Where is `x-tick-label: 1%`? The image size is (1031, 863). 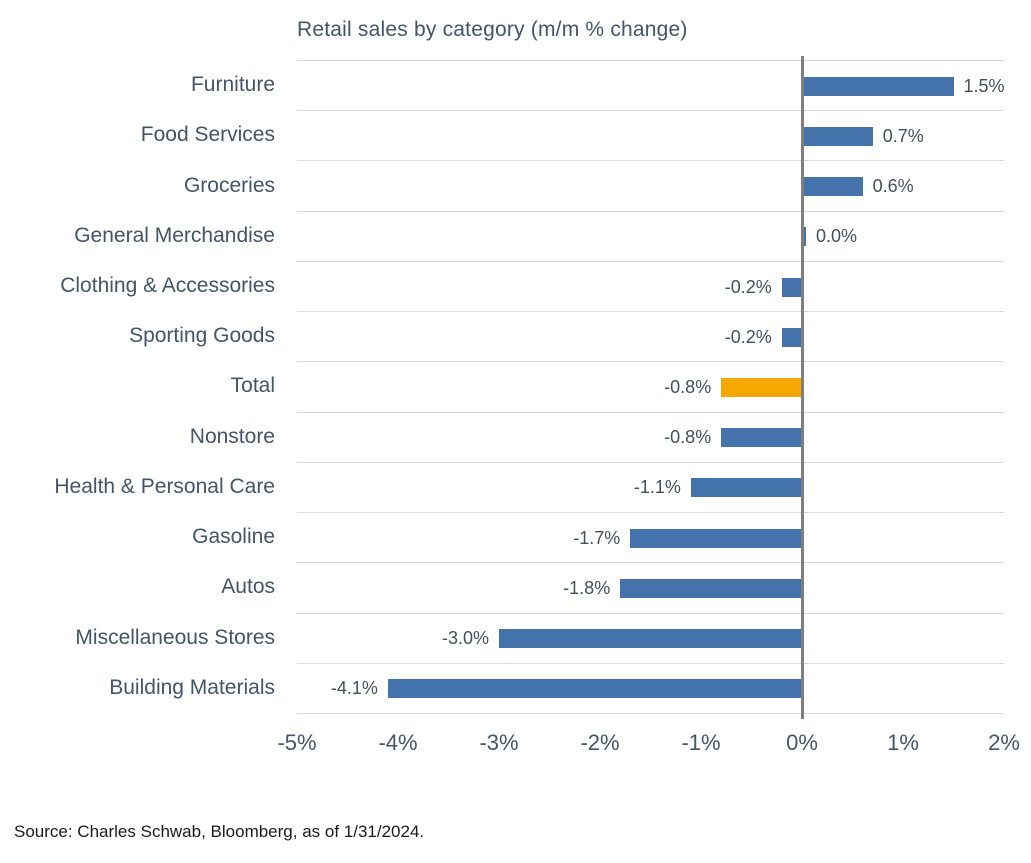 x-tick-label: 1% is located at coordinates (903, 742).